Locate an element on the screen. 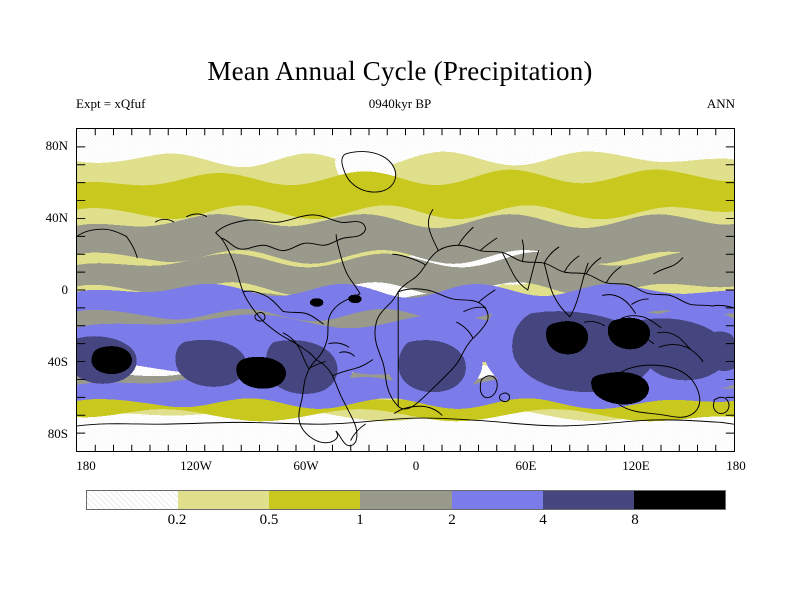 The image size is (800, 600). colorbar-labels: 0.2 0.5 1 2 4 8 is located at coordinates (400, 524).